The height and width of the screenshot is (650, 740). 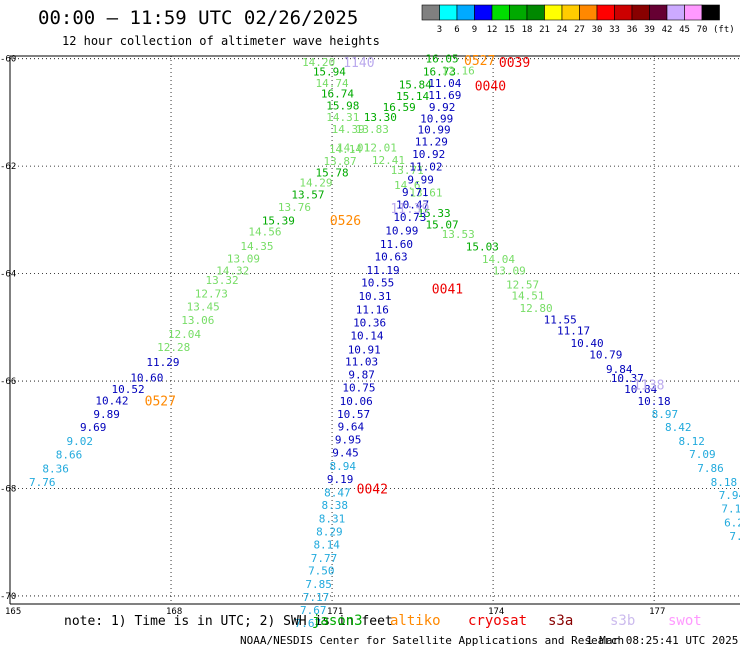 I want to click on mission-legend-entry: altiko, so click(x=415, y=621).